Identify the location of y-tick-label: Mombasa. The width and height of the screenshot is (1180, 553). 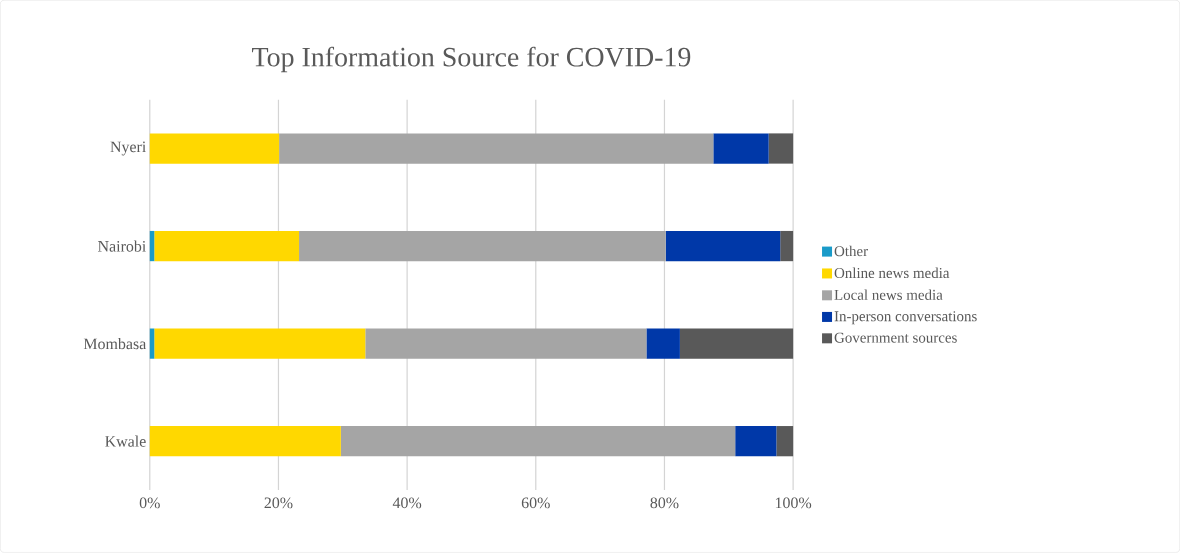
(115, 344).